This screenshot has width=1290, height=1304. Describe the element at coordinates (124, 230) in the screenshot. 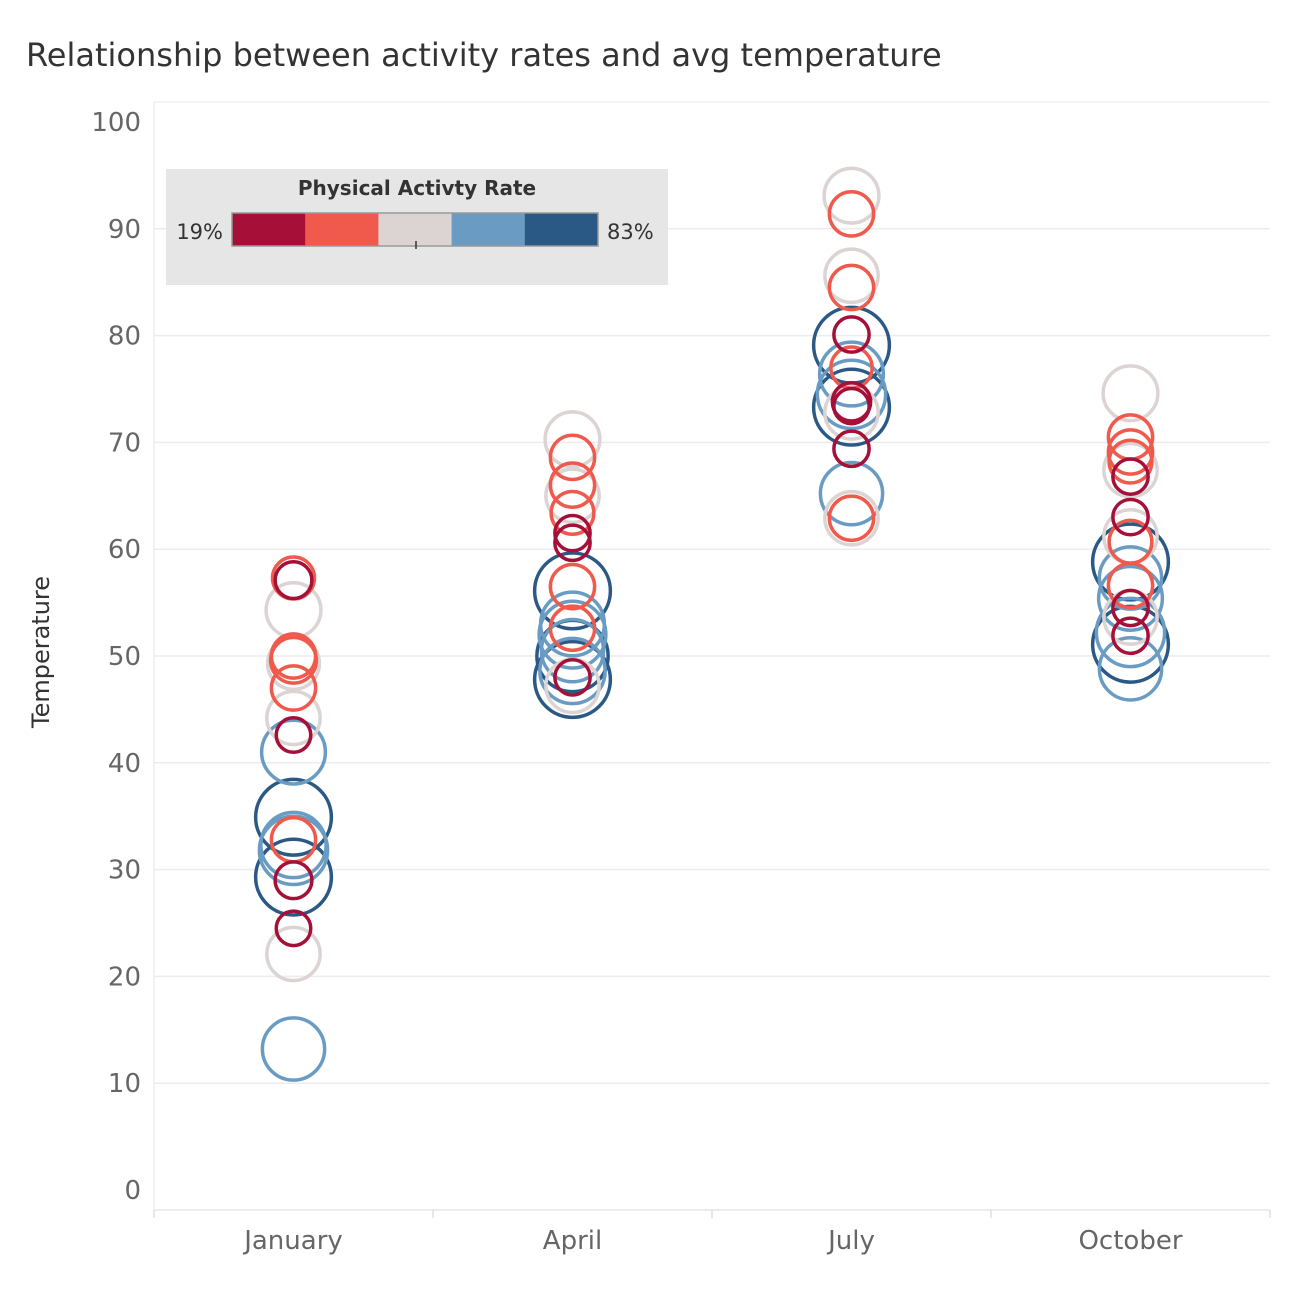

I see `y-tick-label: 90` at that location.